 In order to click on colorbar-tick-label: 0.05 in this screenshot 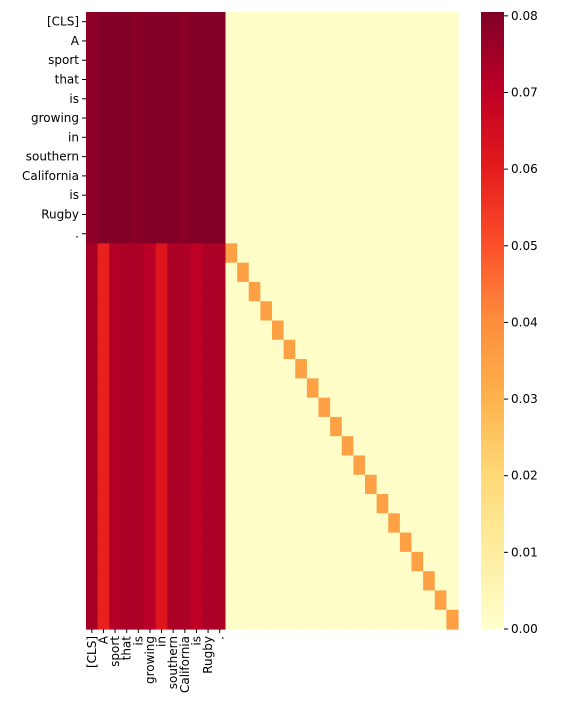, I will do `click(524, 246)`.